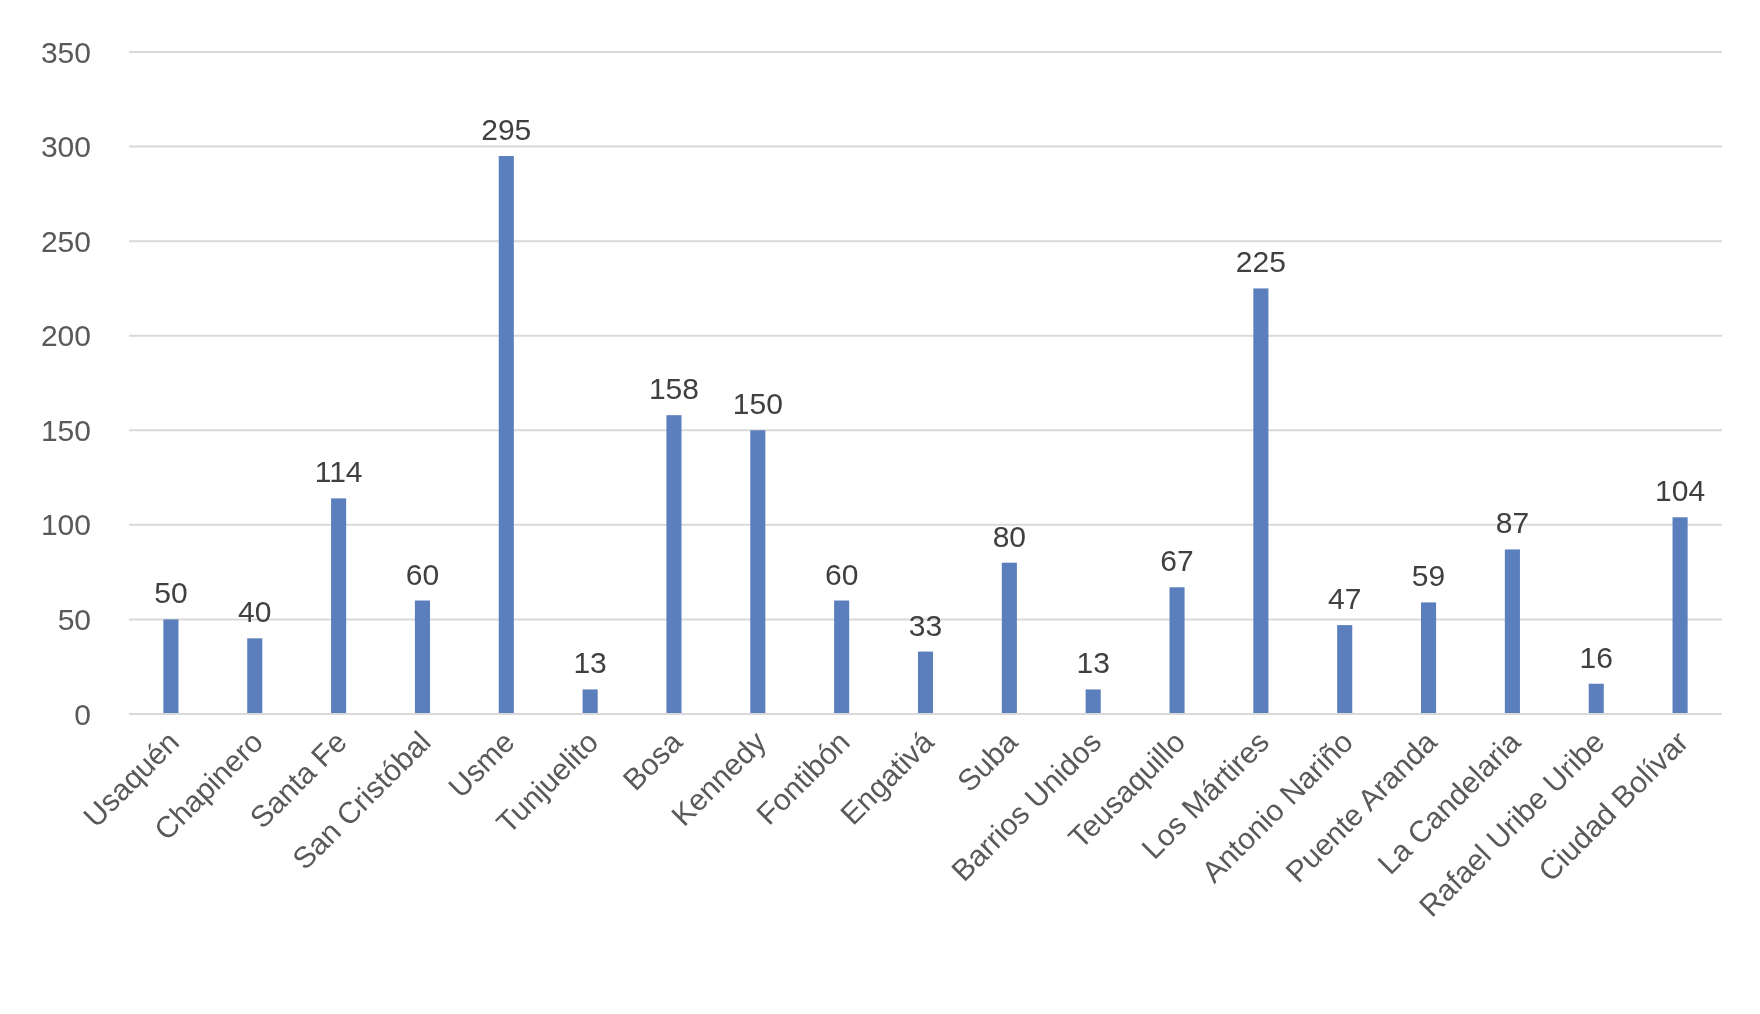 This screenshot has height=1014, width=1760. I want to click on y-tick-label: 200, so click(65, 336).